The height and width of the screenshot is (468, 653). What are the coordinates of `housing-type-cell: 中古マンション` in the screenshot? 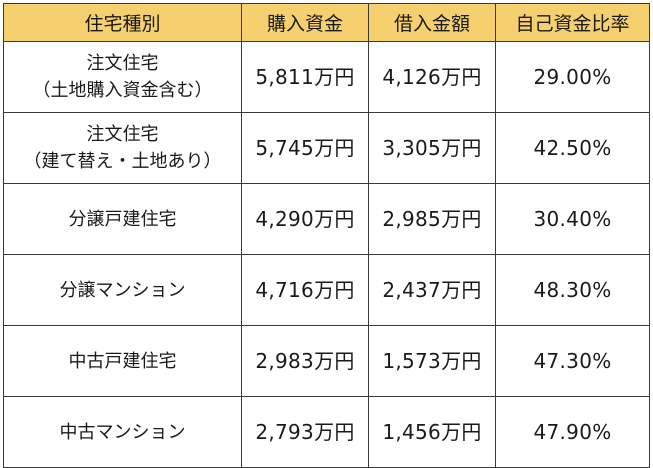 It's located at (122, 432).